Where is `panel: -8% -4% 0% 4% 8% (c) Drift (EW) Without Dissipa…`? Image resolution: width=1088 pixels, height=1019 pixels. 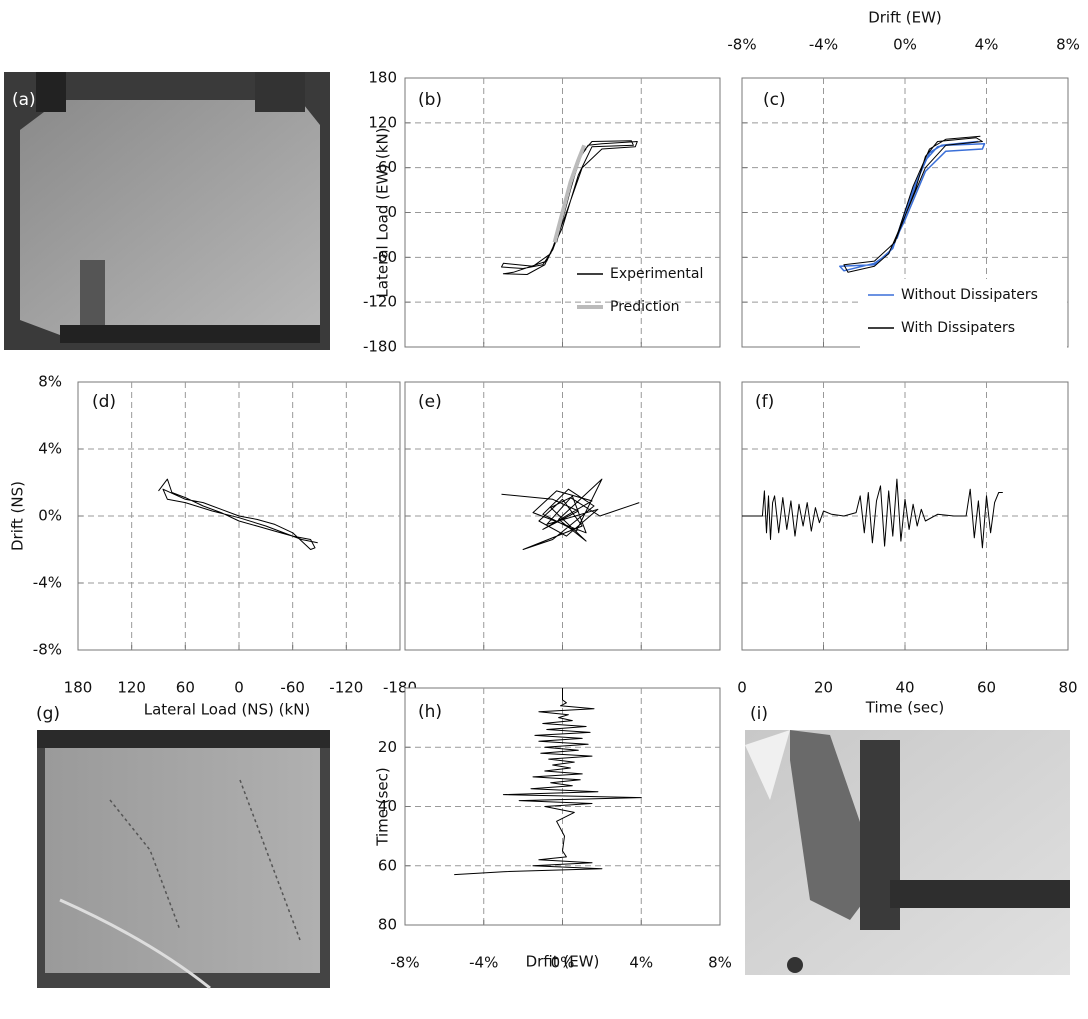 panel: -8% -4% 0% 4% 8% (c) Drift (EW) Without Dissipa… is located at coordinates (903, 180).